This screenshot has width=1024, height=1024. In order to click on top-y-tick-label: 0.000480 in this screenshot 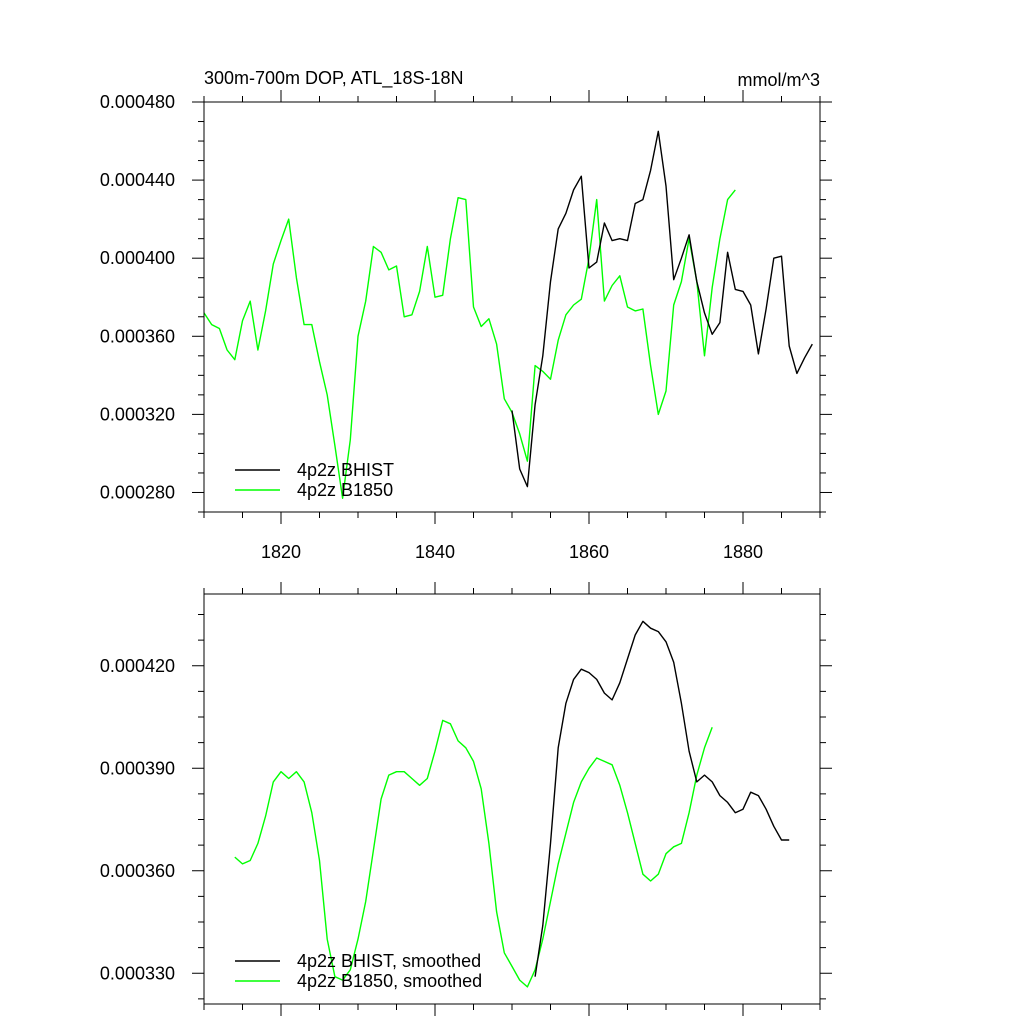, I will do `click(137, 102)`.